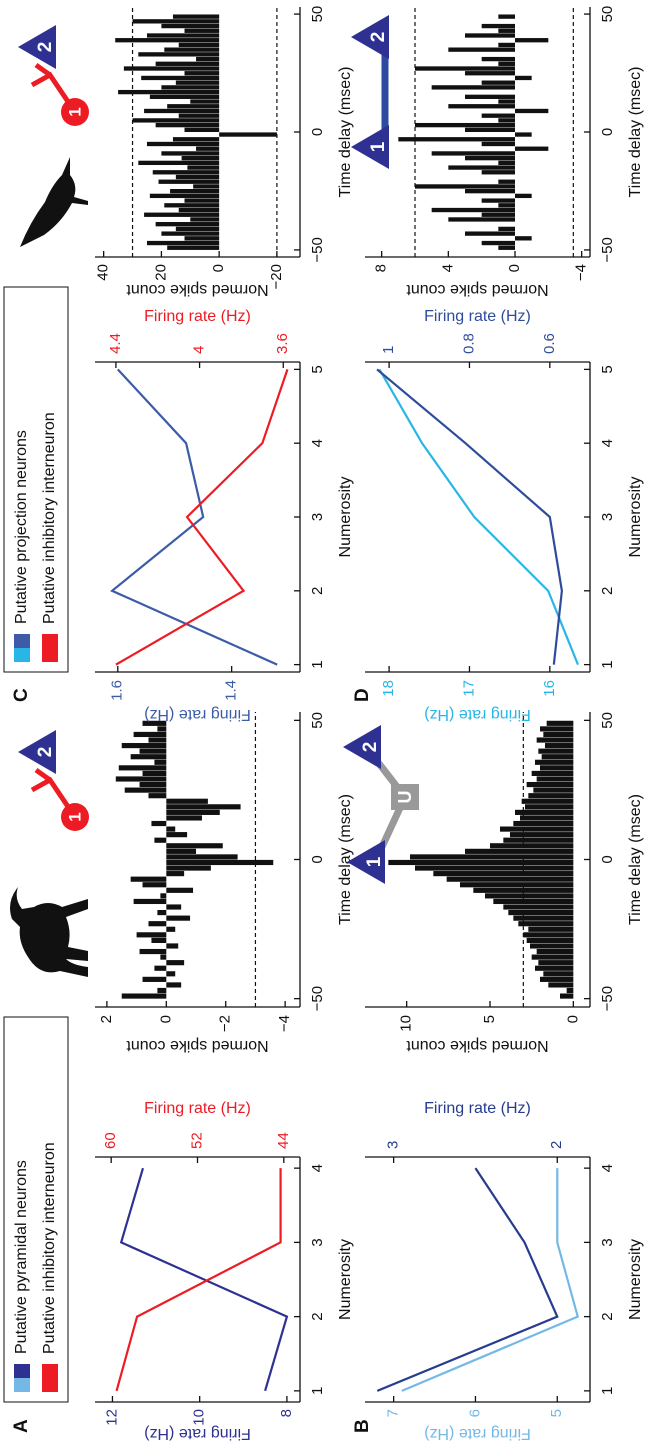 This screenshot has width=669, height=1447. What do you see at coordinates (115, 343) in the screenshot?
I see `y2-tick-label: 4.4` at bounding box center [115, 343].